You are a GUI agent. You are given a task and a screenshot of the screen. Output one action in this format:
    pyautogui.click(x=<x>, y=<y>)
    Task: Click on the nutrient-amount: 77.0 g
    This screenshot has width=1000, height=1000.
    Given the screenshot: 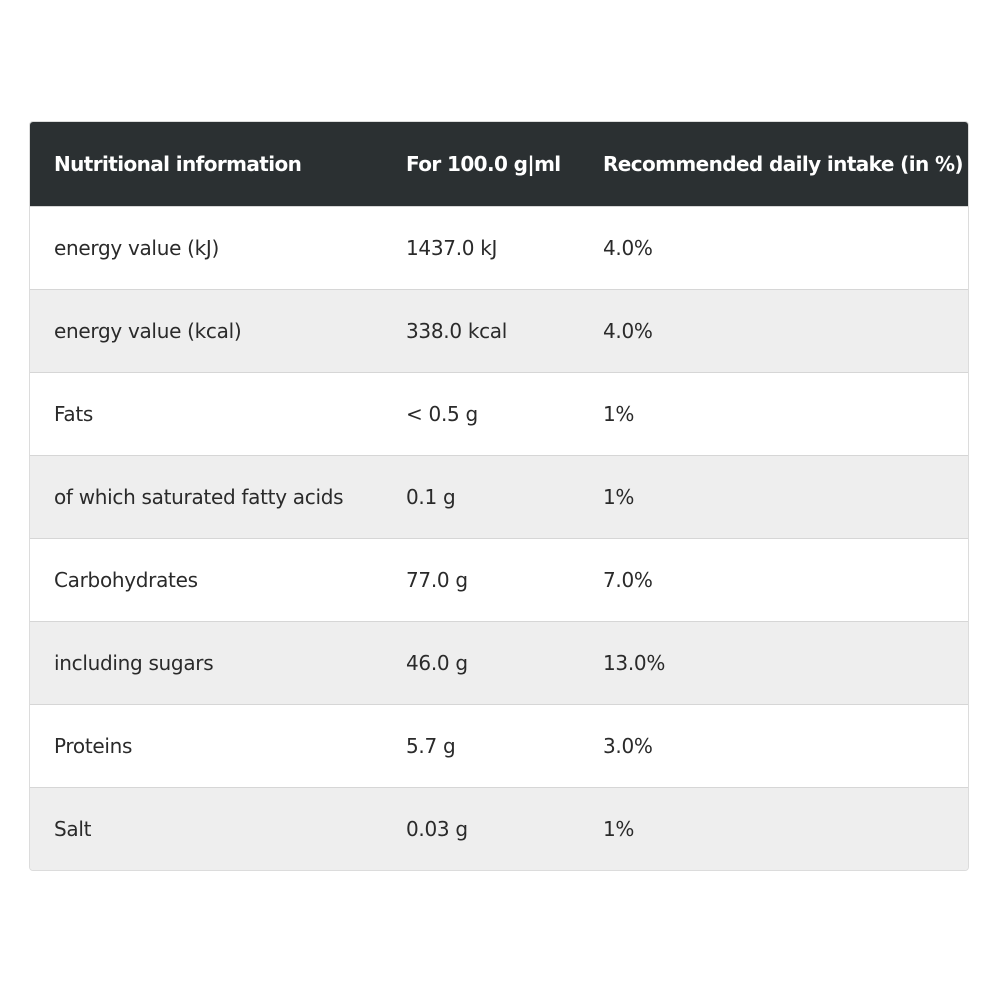 What is the action you would take?
    pyautogui.click(x=437, y=579)
    